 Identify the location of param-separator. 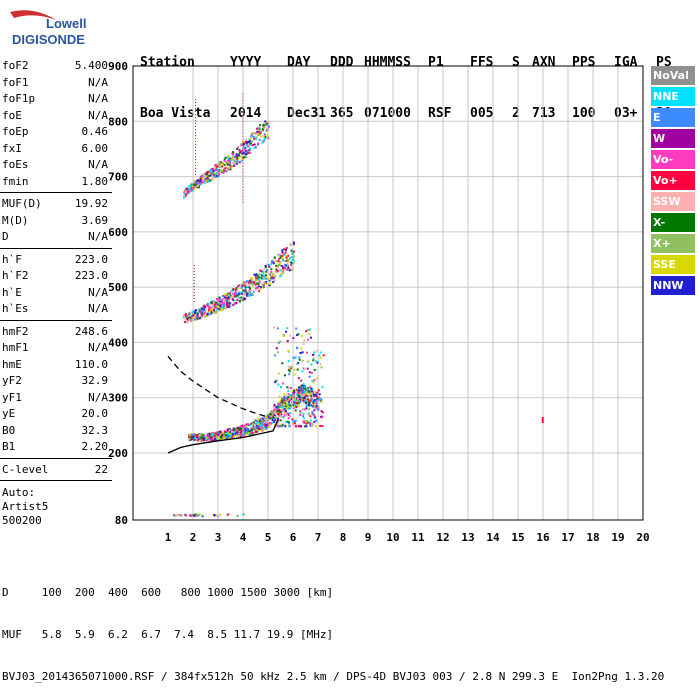
(56, 192).